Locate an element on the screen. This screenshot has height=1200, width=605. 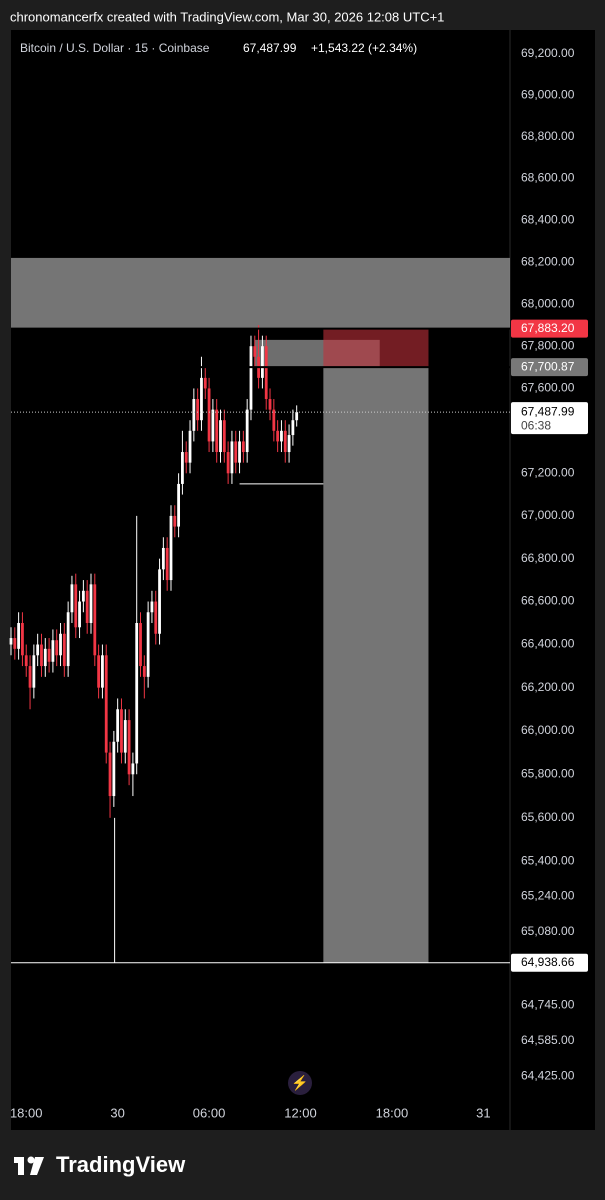
y-tick-label: 65,800.00 is located at coordinates (548, 773).